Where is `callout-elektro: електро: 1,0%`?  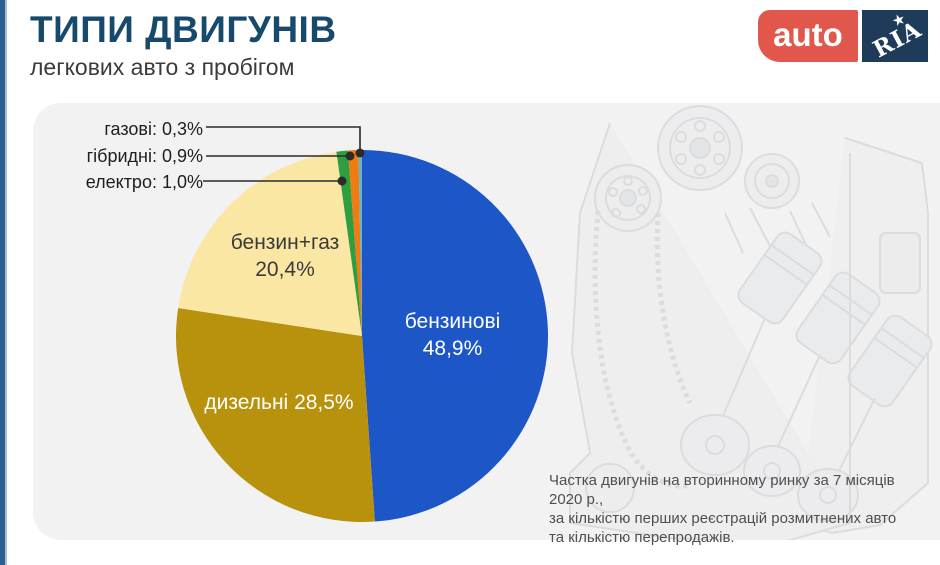 callout-elektro: електро: 1,0% is located at coordinates (144, 182).